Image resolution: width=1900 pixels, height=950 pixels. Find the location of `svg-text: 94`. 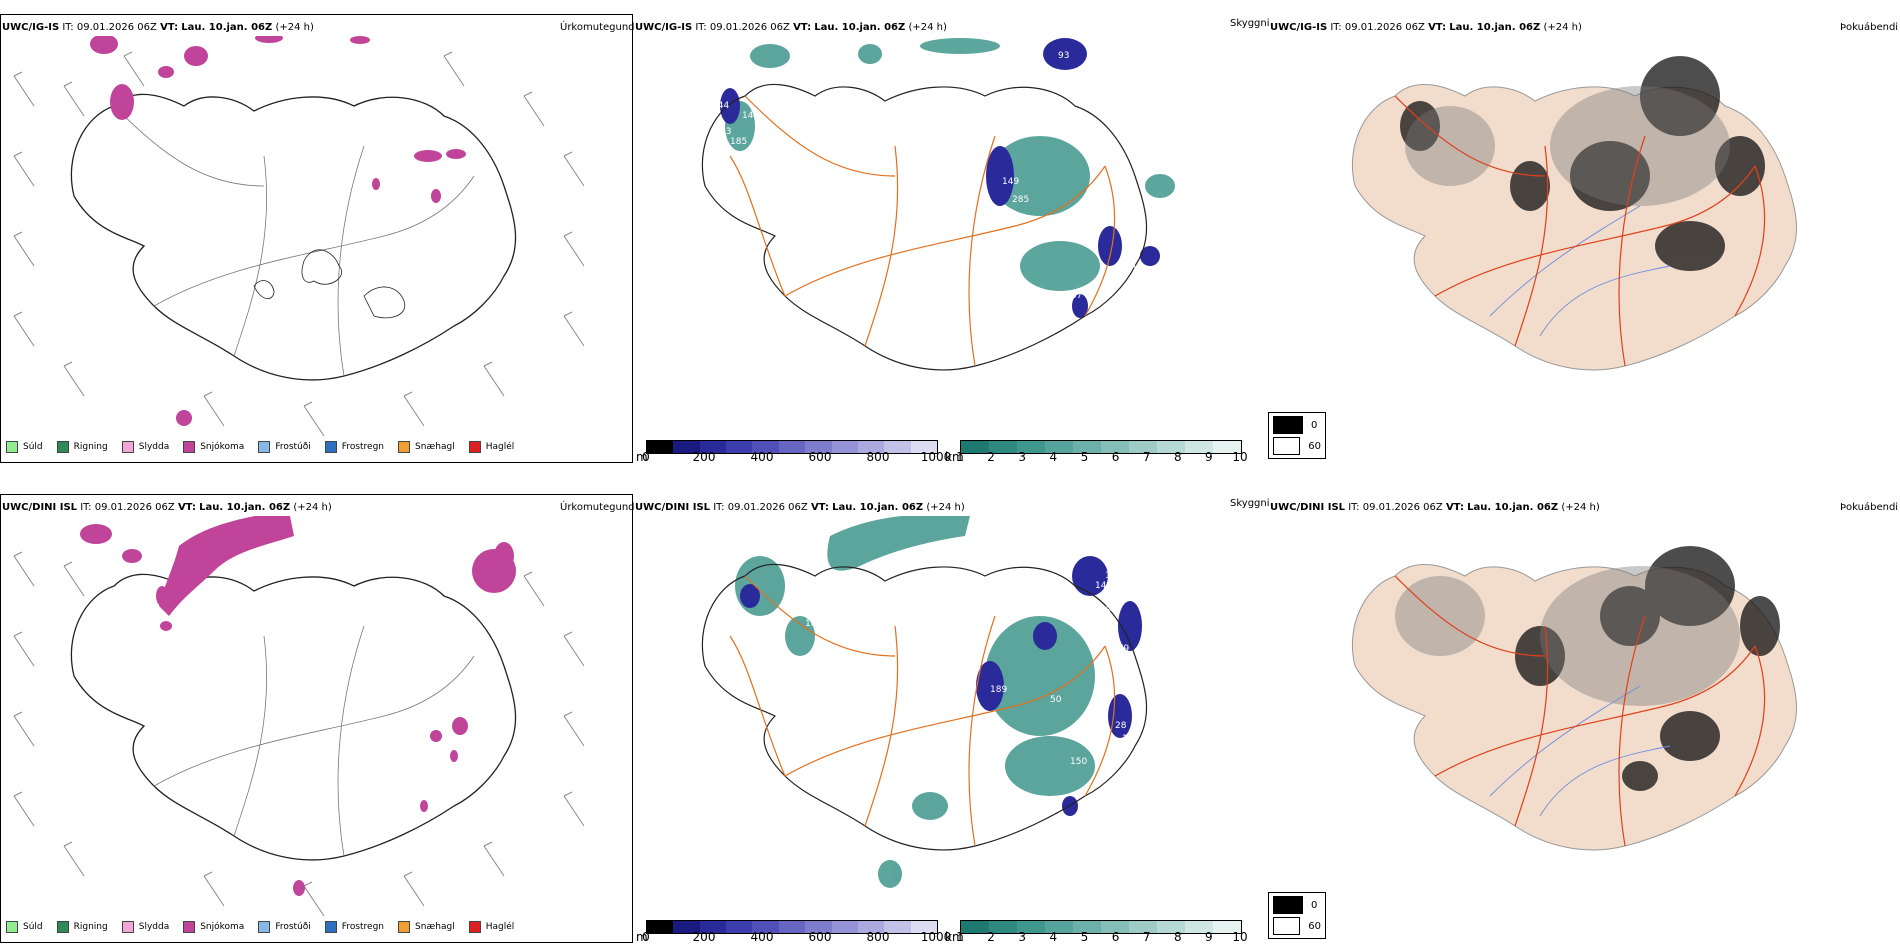

svg-text: 94 is located at coordinates (1136, 684).